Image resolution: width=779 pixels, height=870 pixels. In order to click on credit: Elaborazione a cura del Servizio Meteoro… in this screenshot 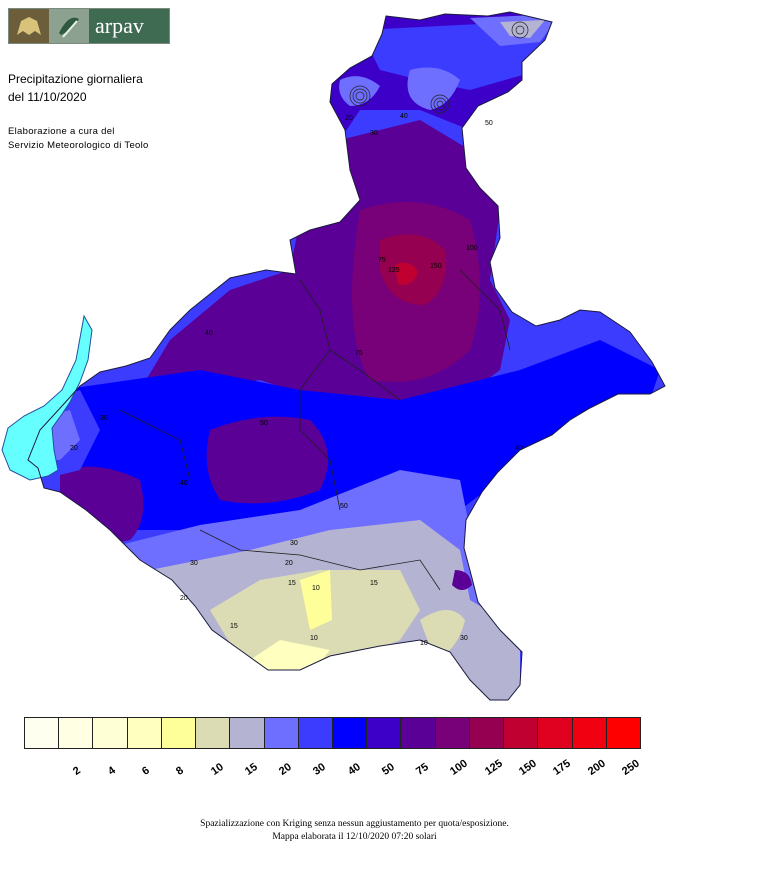, I will do `click(78, 139)`.